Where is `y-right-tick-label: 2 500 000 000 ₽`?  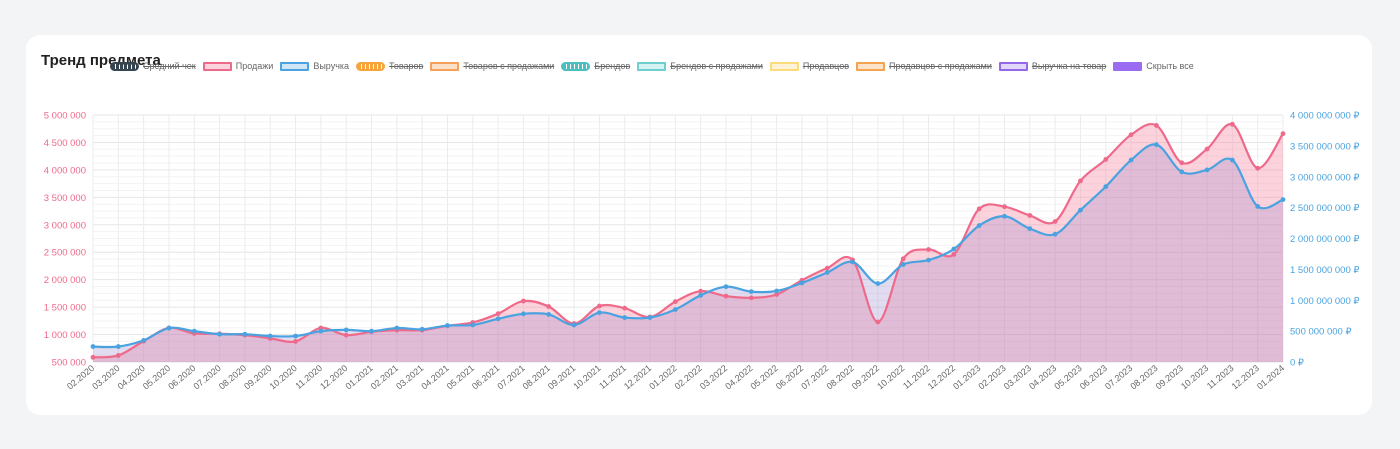 y-right-tick-label: 2 500 000 000 ₽ is located at coordinates (1325, 208).